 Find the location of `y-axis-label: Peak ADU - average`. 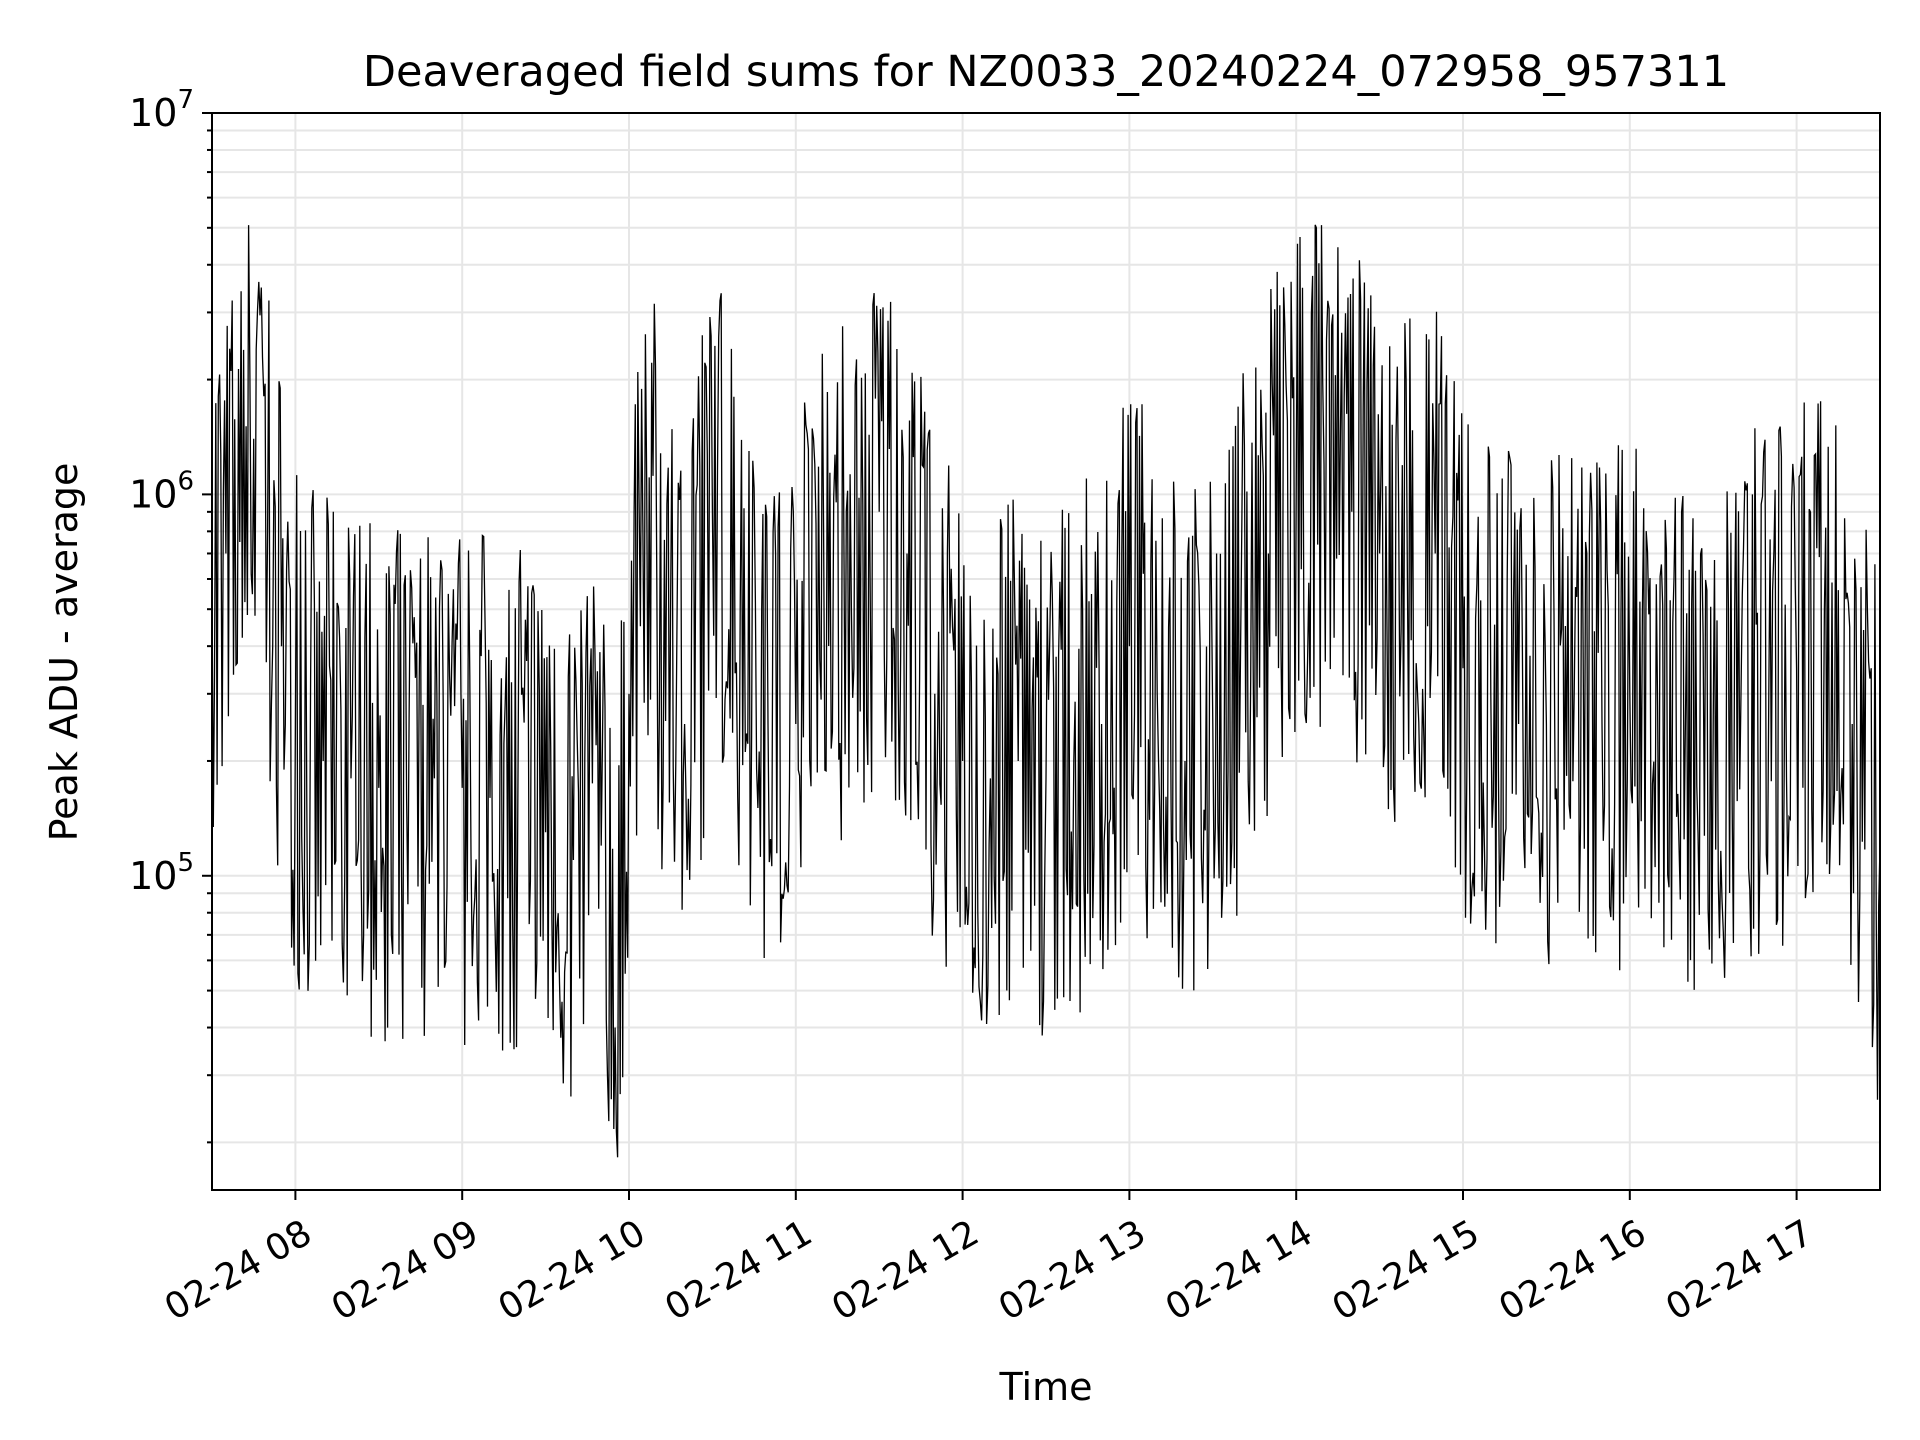

y-axis-label: Peak ADU - average is located at coordinates (64, 652).